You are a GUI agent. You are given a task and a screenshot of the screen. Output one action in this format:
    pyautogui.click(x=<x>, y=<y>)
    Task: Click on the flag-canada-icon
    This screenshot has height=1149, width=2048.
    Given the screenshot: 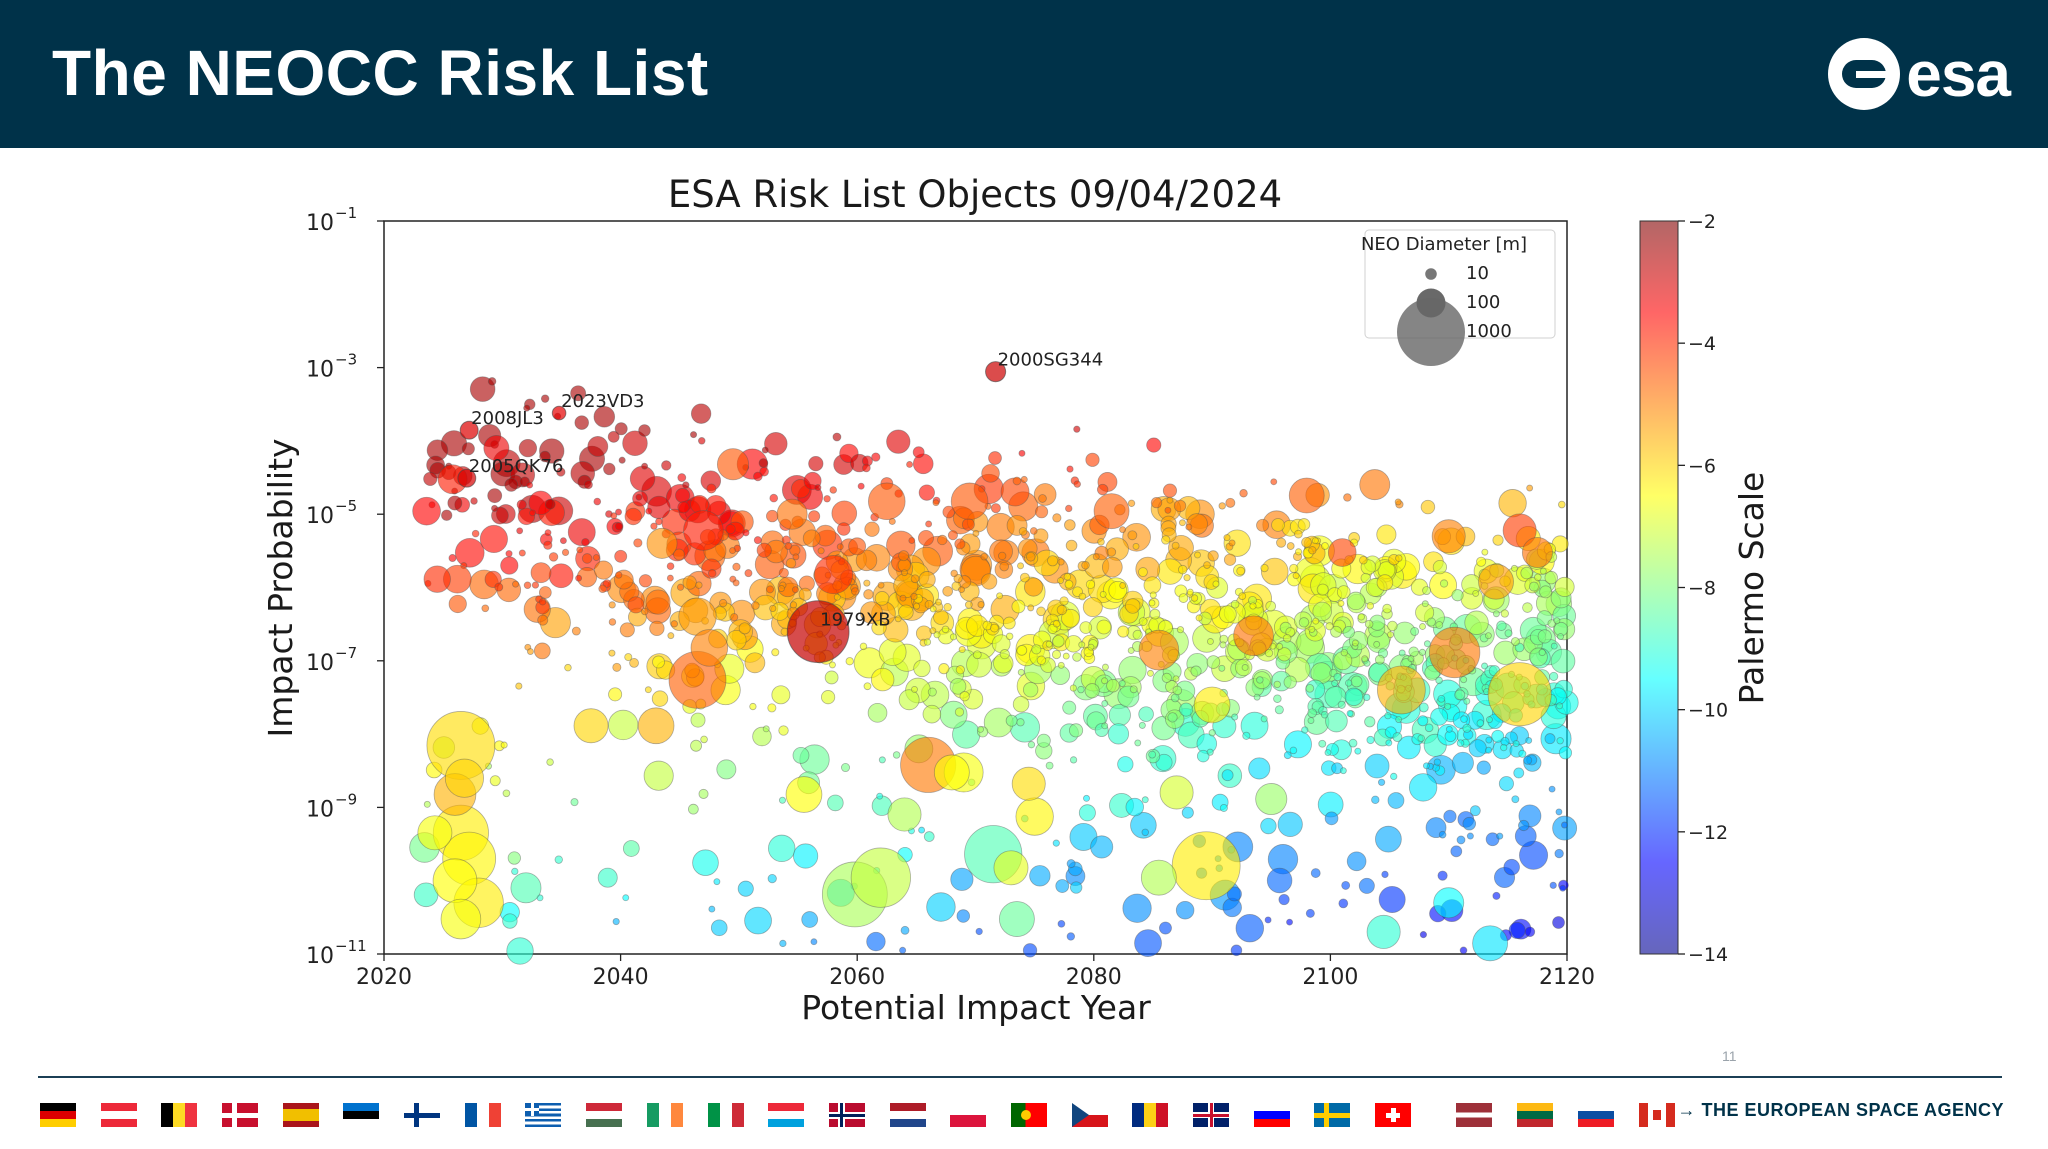 What is the action you would take?
    pyautogui.click(x=1657, y=1115)
    